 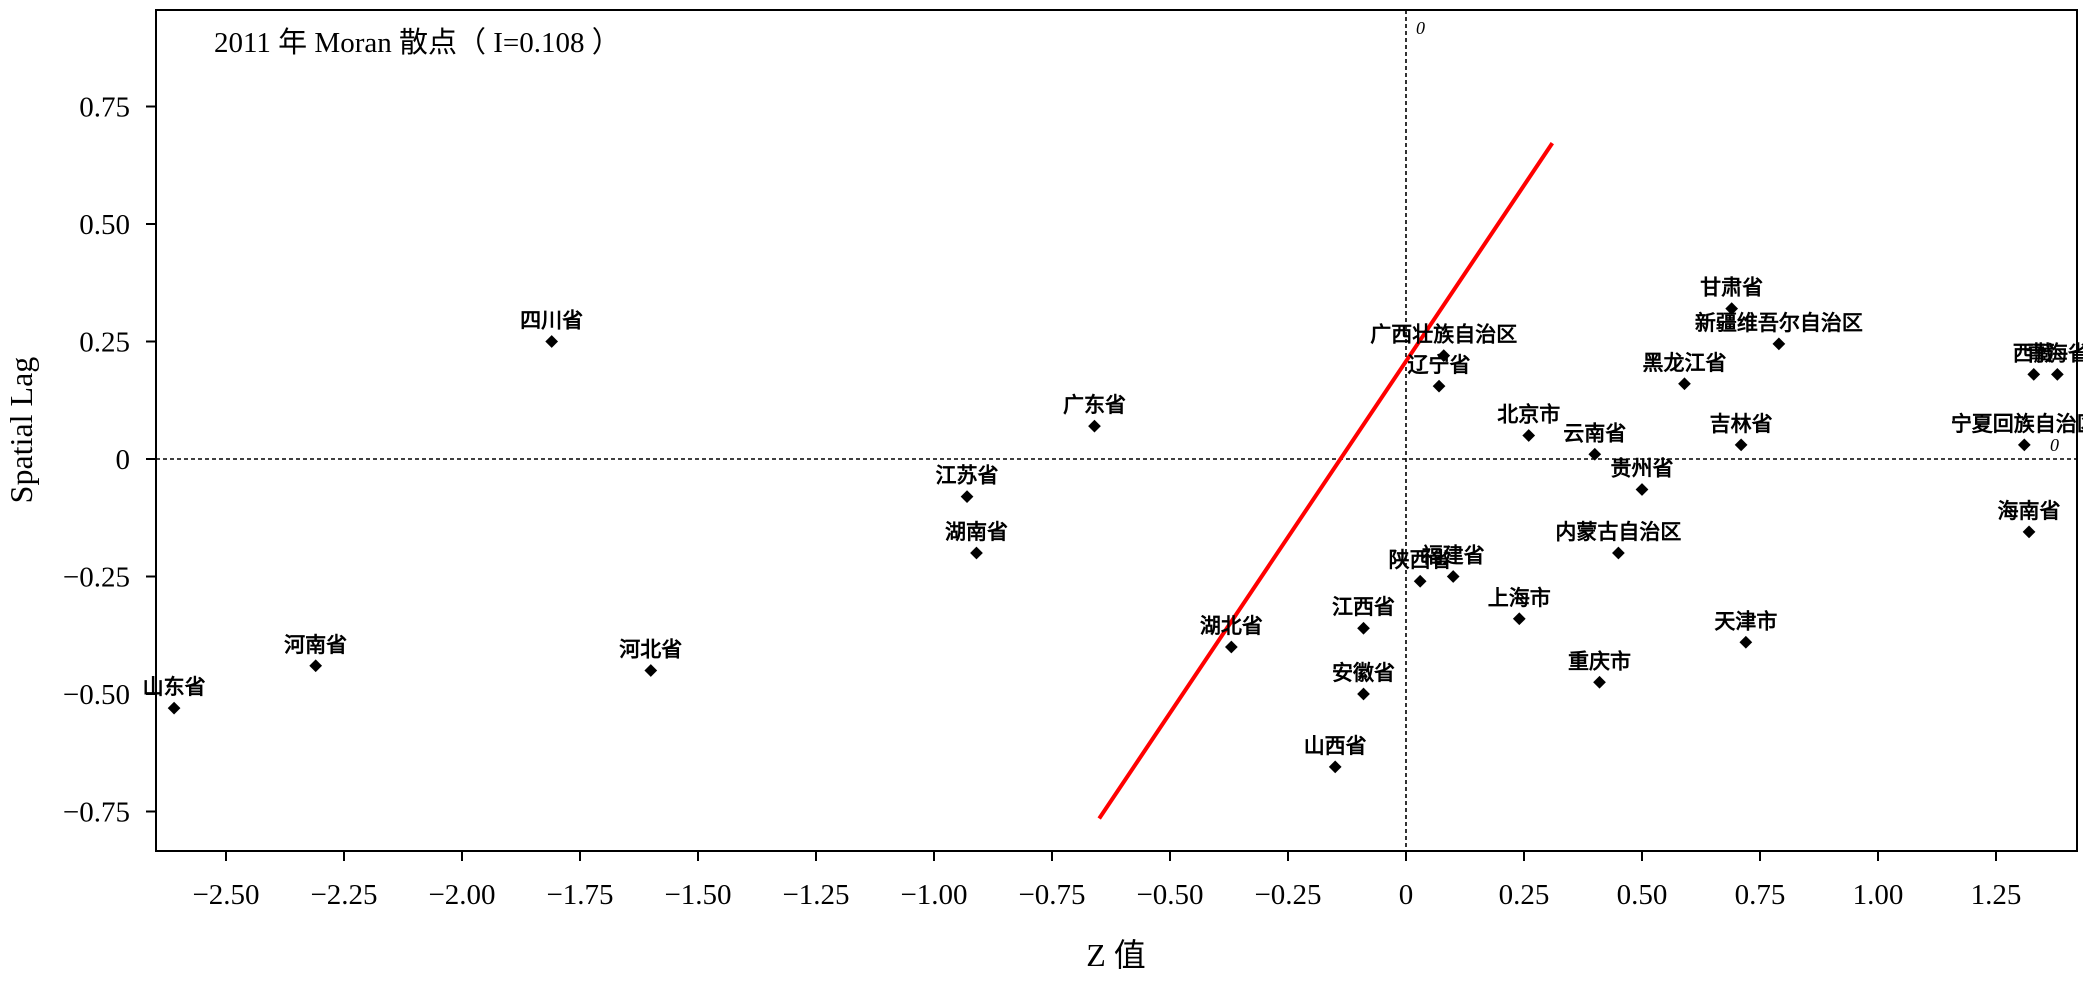 I want to click on point-label: 新疆维吾尔自治区, so click(x=1779, y=323).